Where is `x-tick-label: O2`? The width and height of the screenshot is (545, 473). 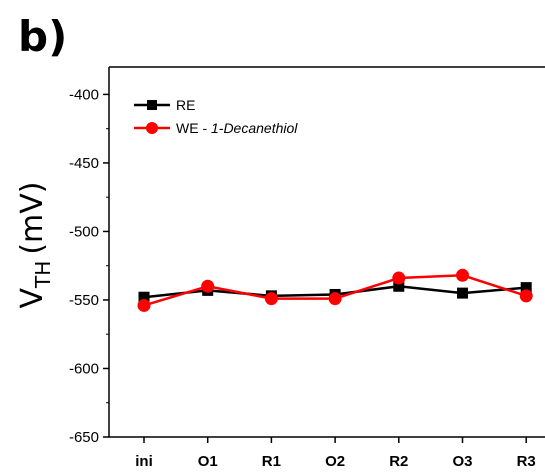
x-tick-label: O2 is located at coordinates (335, 461).